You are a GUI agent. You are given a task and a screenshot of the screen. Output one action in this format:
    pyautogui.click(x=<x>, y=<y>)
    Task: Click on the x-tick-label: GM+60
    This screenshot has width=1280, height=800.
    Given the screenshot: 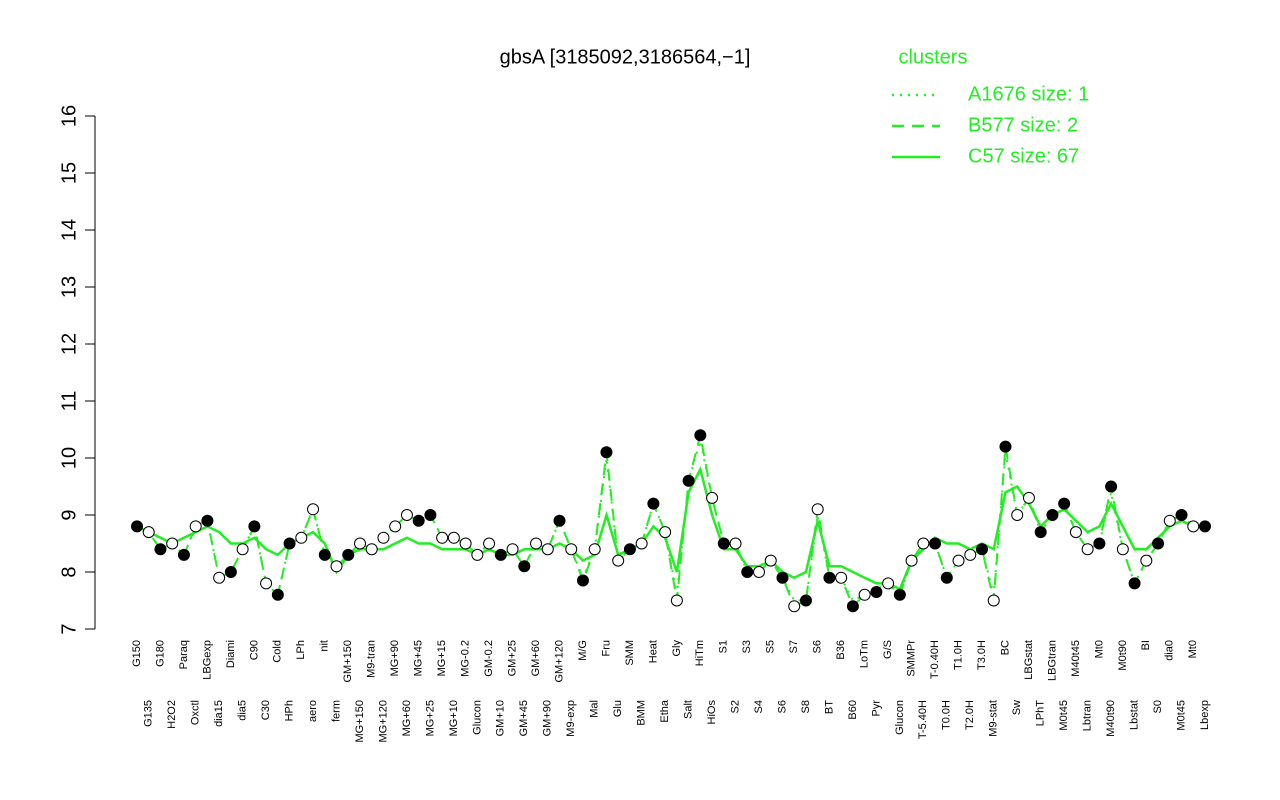 What is the action you would take?
    pyautogui.click(x=536, y=658)
    